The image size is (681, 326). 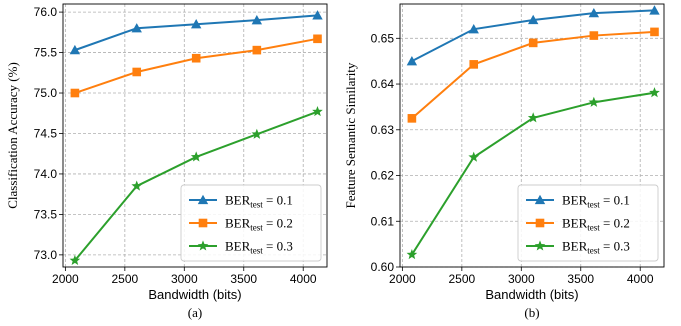 What do you see at coordinates (531, 294) in the screenshot?
I see `x-axis-label-b: Bandwidth (bits)` at bounding box center [531, 294].